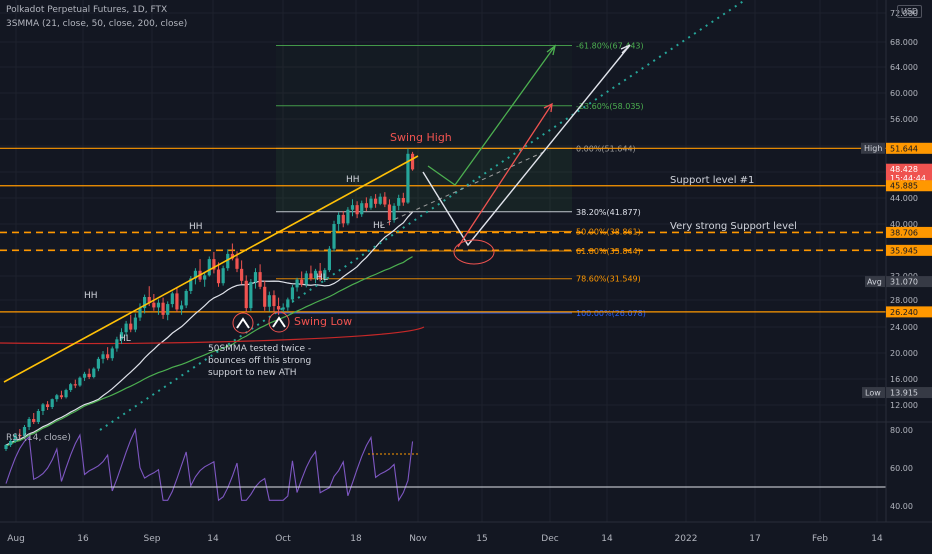  Describe the element at coordinates (904, 42) in the screenshot. I see `price-tick: 68.000` at that location.